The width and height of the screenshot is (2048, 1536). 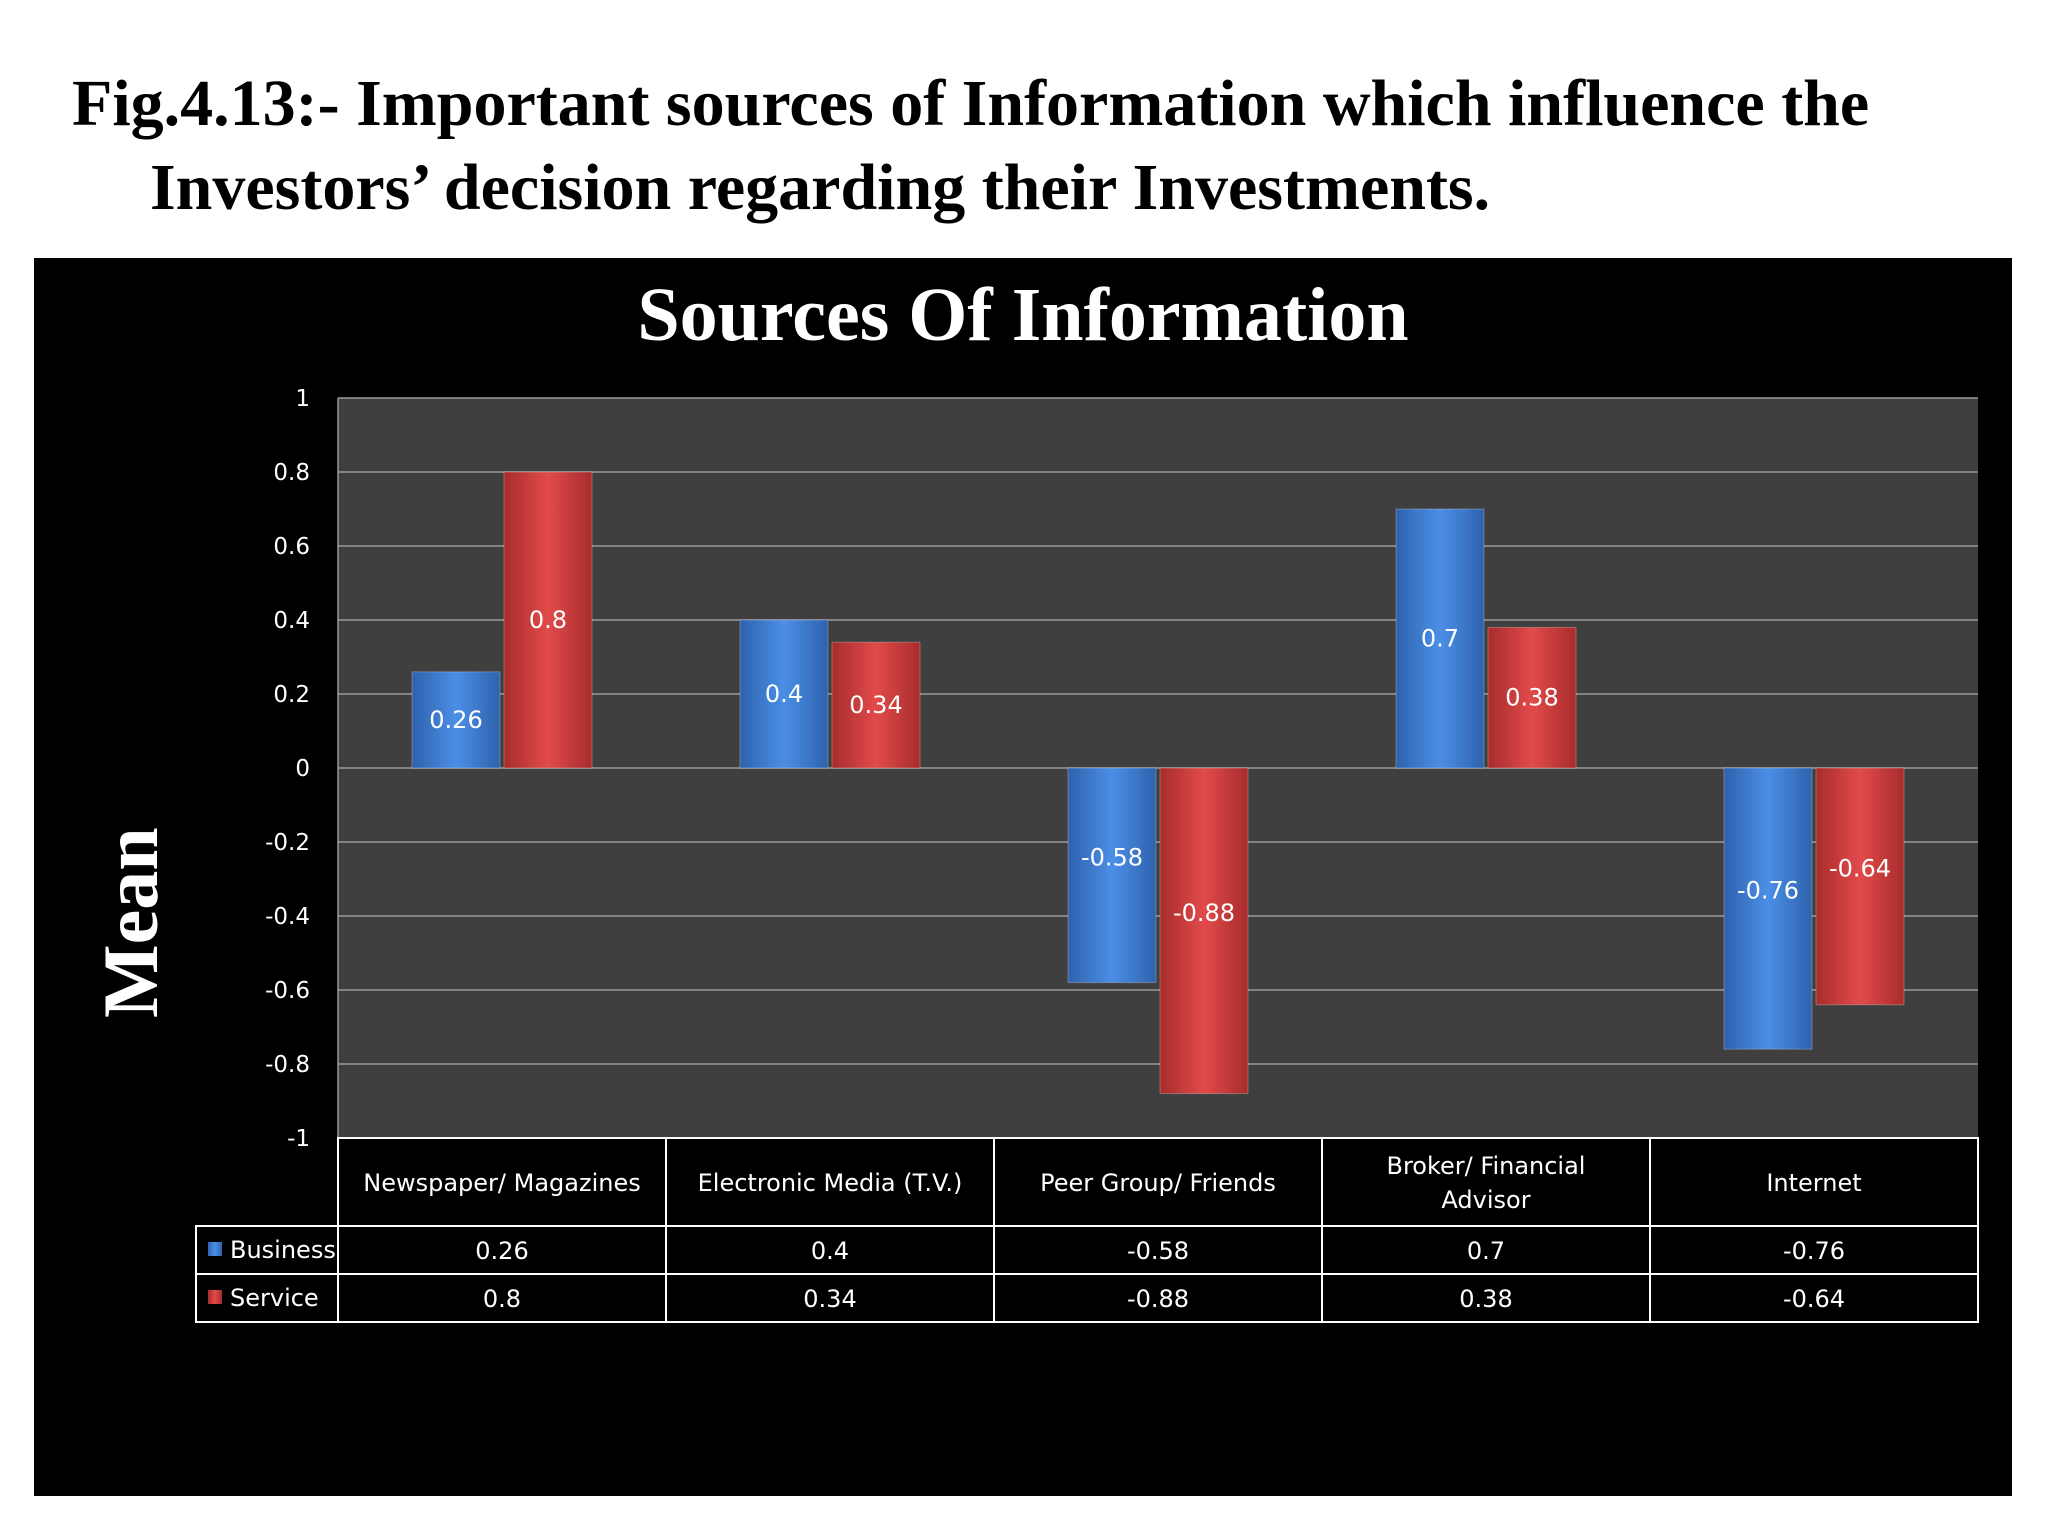 What do you see at coordinates (1486, 1166) in the screenshot?
I see `category-label: Broker/ Financial` at bounding box center [1486, 1166].